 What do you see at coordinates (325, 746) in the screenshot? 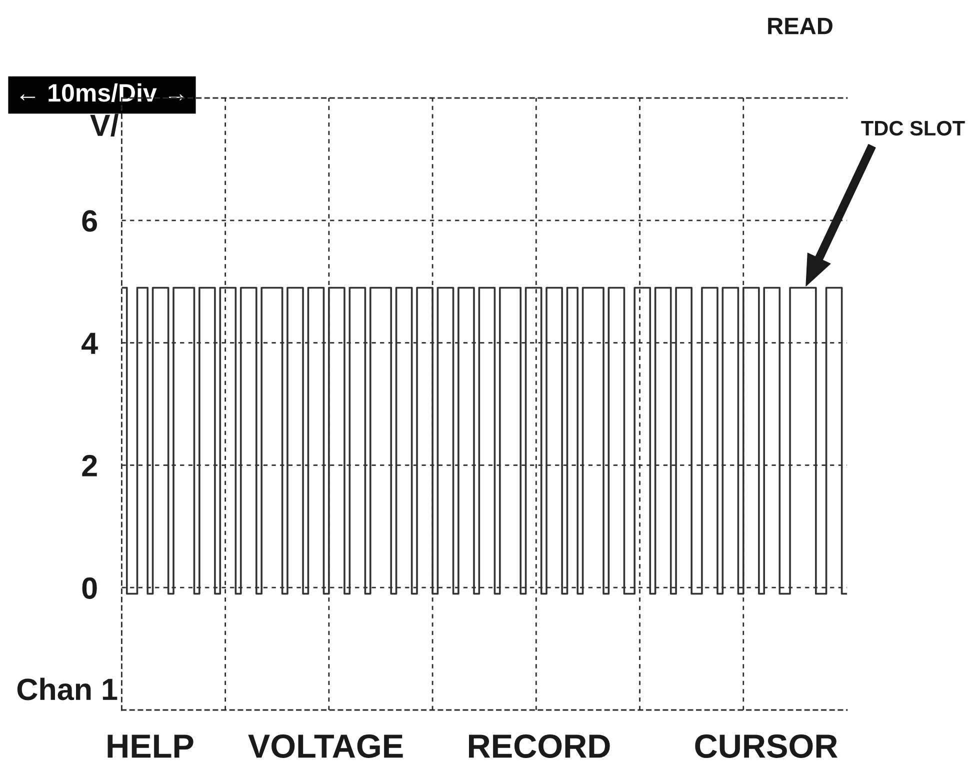
I see `text: VOLTAGE` at bounding box center [325, 746].